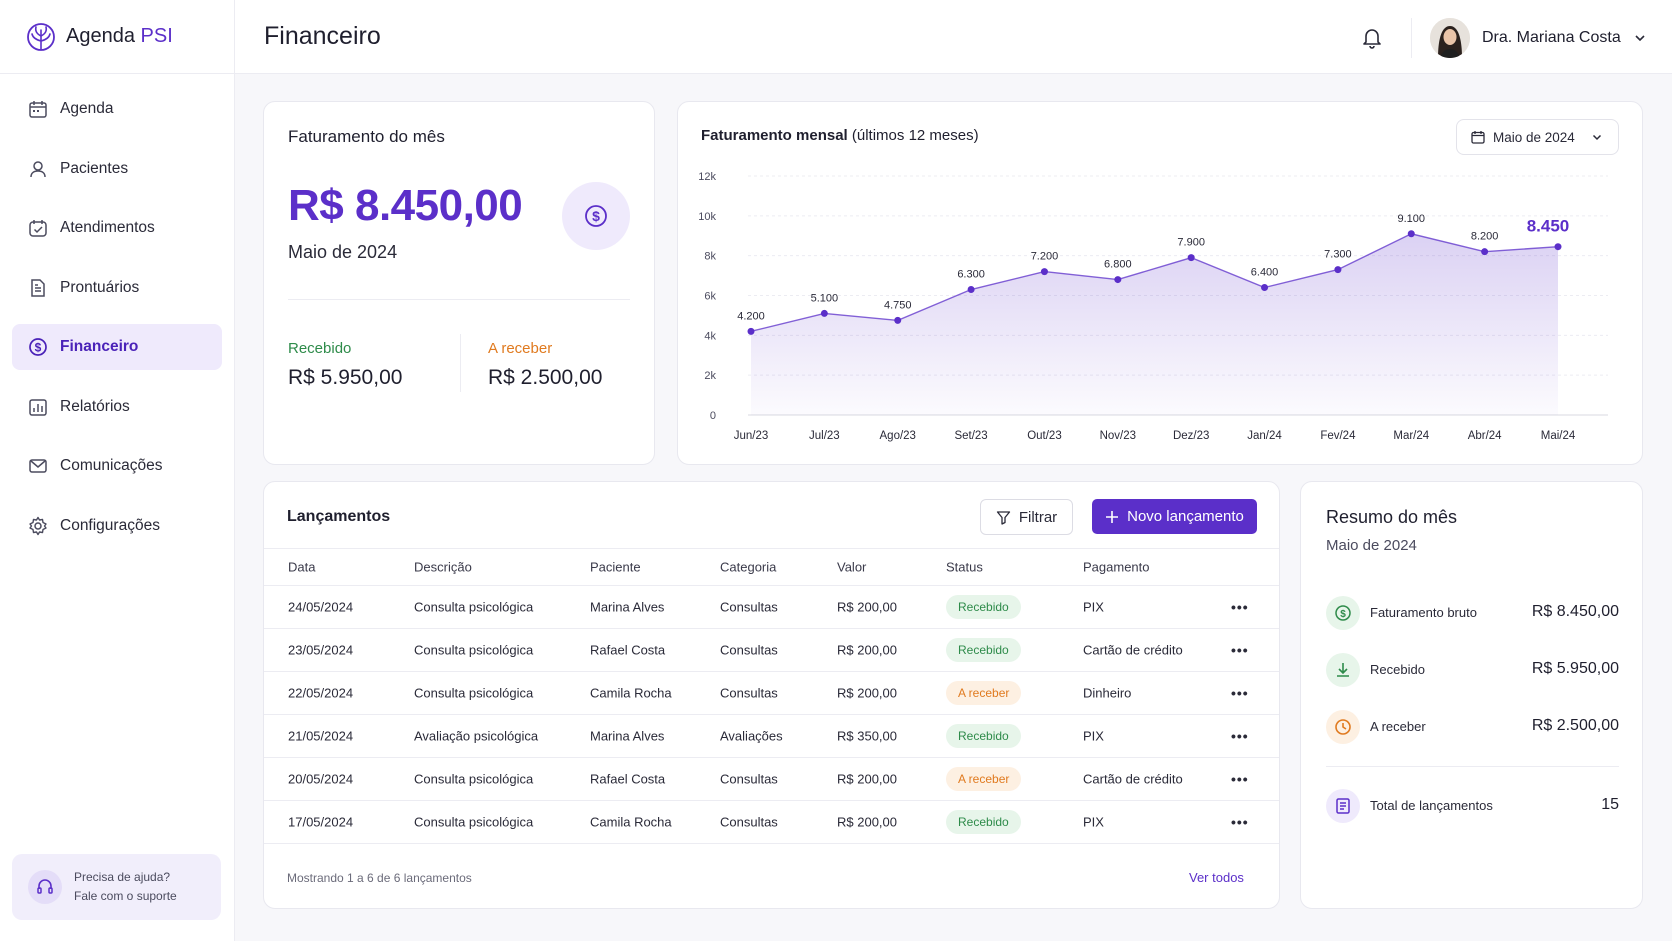 This screenshot has width=1672, height=941. Describe the element at coordinates (343, 252) in the screenshot. I see `faturamento-month: Maio de 2024` at that location.